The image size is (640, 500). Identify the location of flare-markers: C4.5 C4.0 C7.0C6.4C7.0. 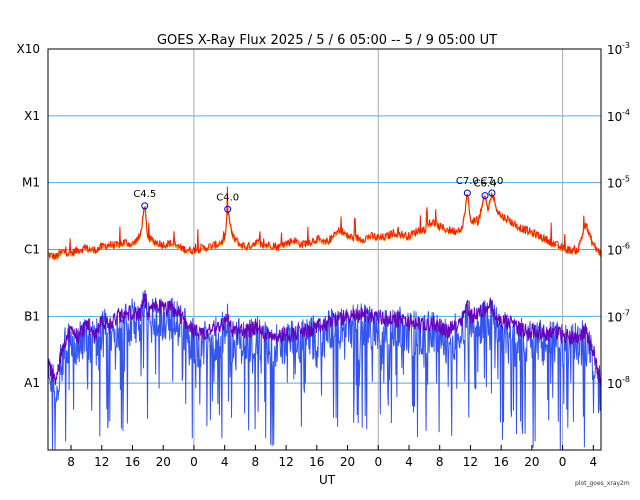
(318, 194).